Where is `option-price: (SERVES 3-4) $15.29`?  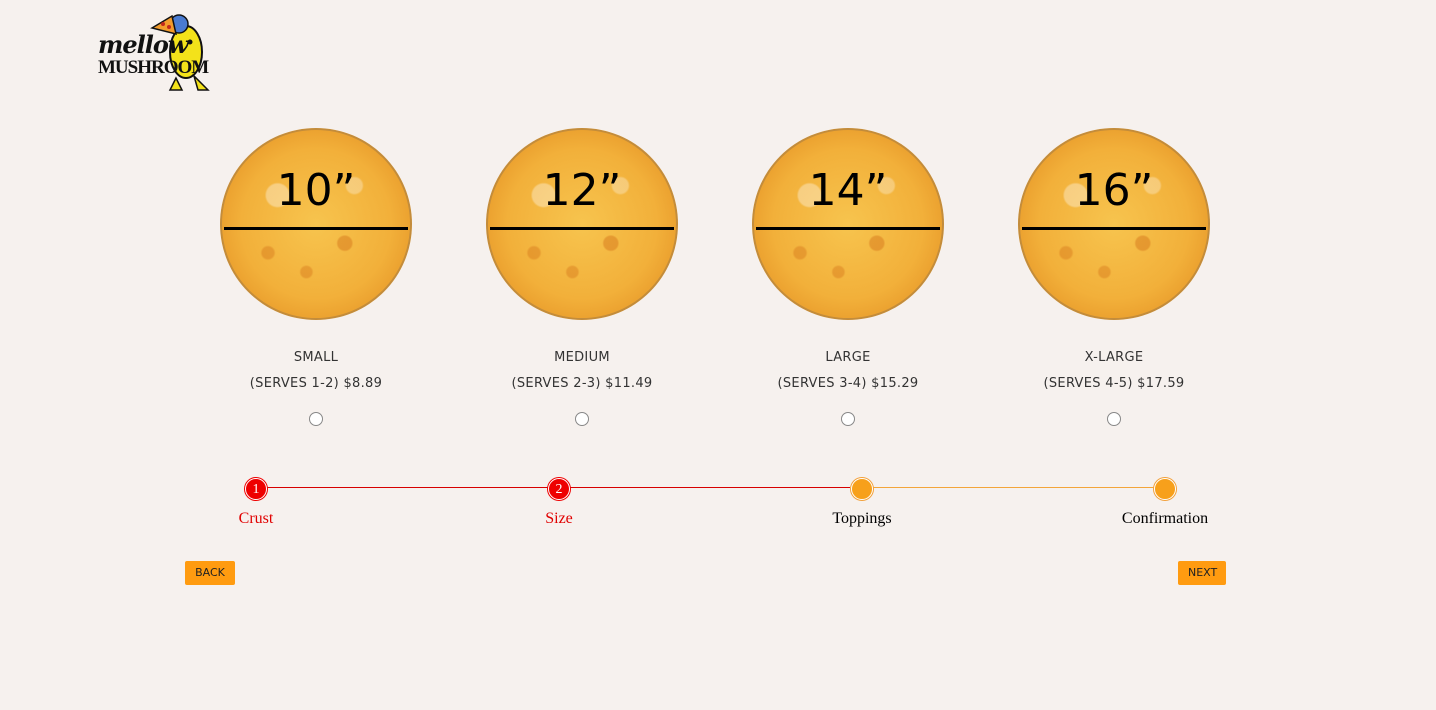
option-price: (SERVES 3-4) $15.29 is located at coordinates (848, 383).